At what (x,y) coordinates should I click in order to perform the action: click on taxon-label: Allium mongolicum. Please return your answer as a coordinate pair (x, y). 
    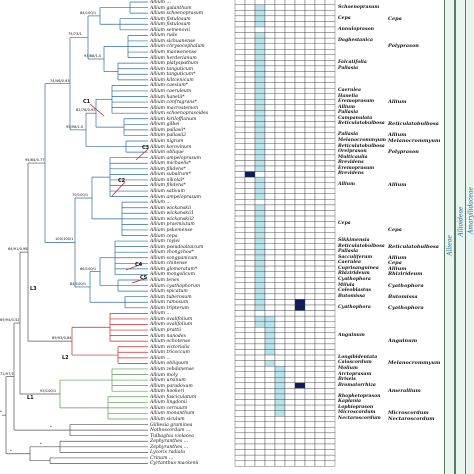
    Looking at the image, I should click on (173, 275).